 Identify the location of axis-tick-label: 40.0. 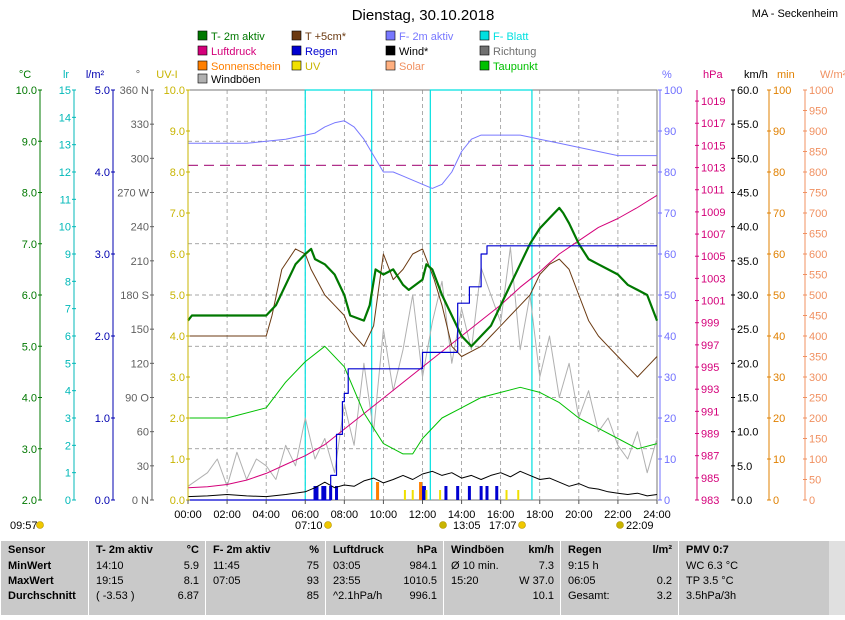
(747, 228).